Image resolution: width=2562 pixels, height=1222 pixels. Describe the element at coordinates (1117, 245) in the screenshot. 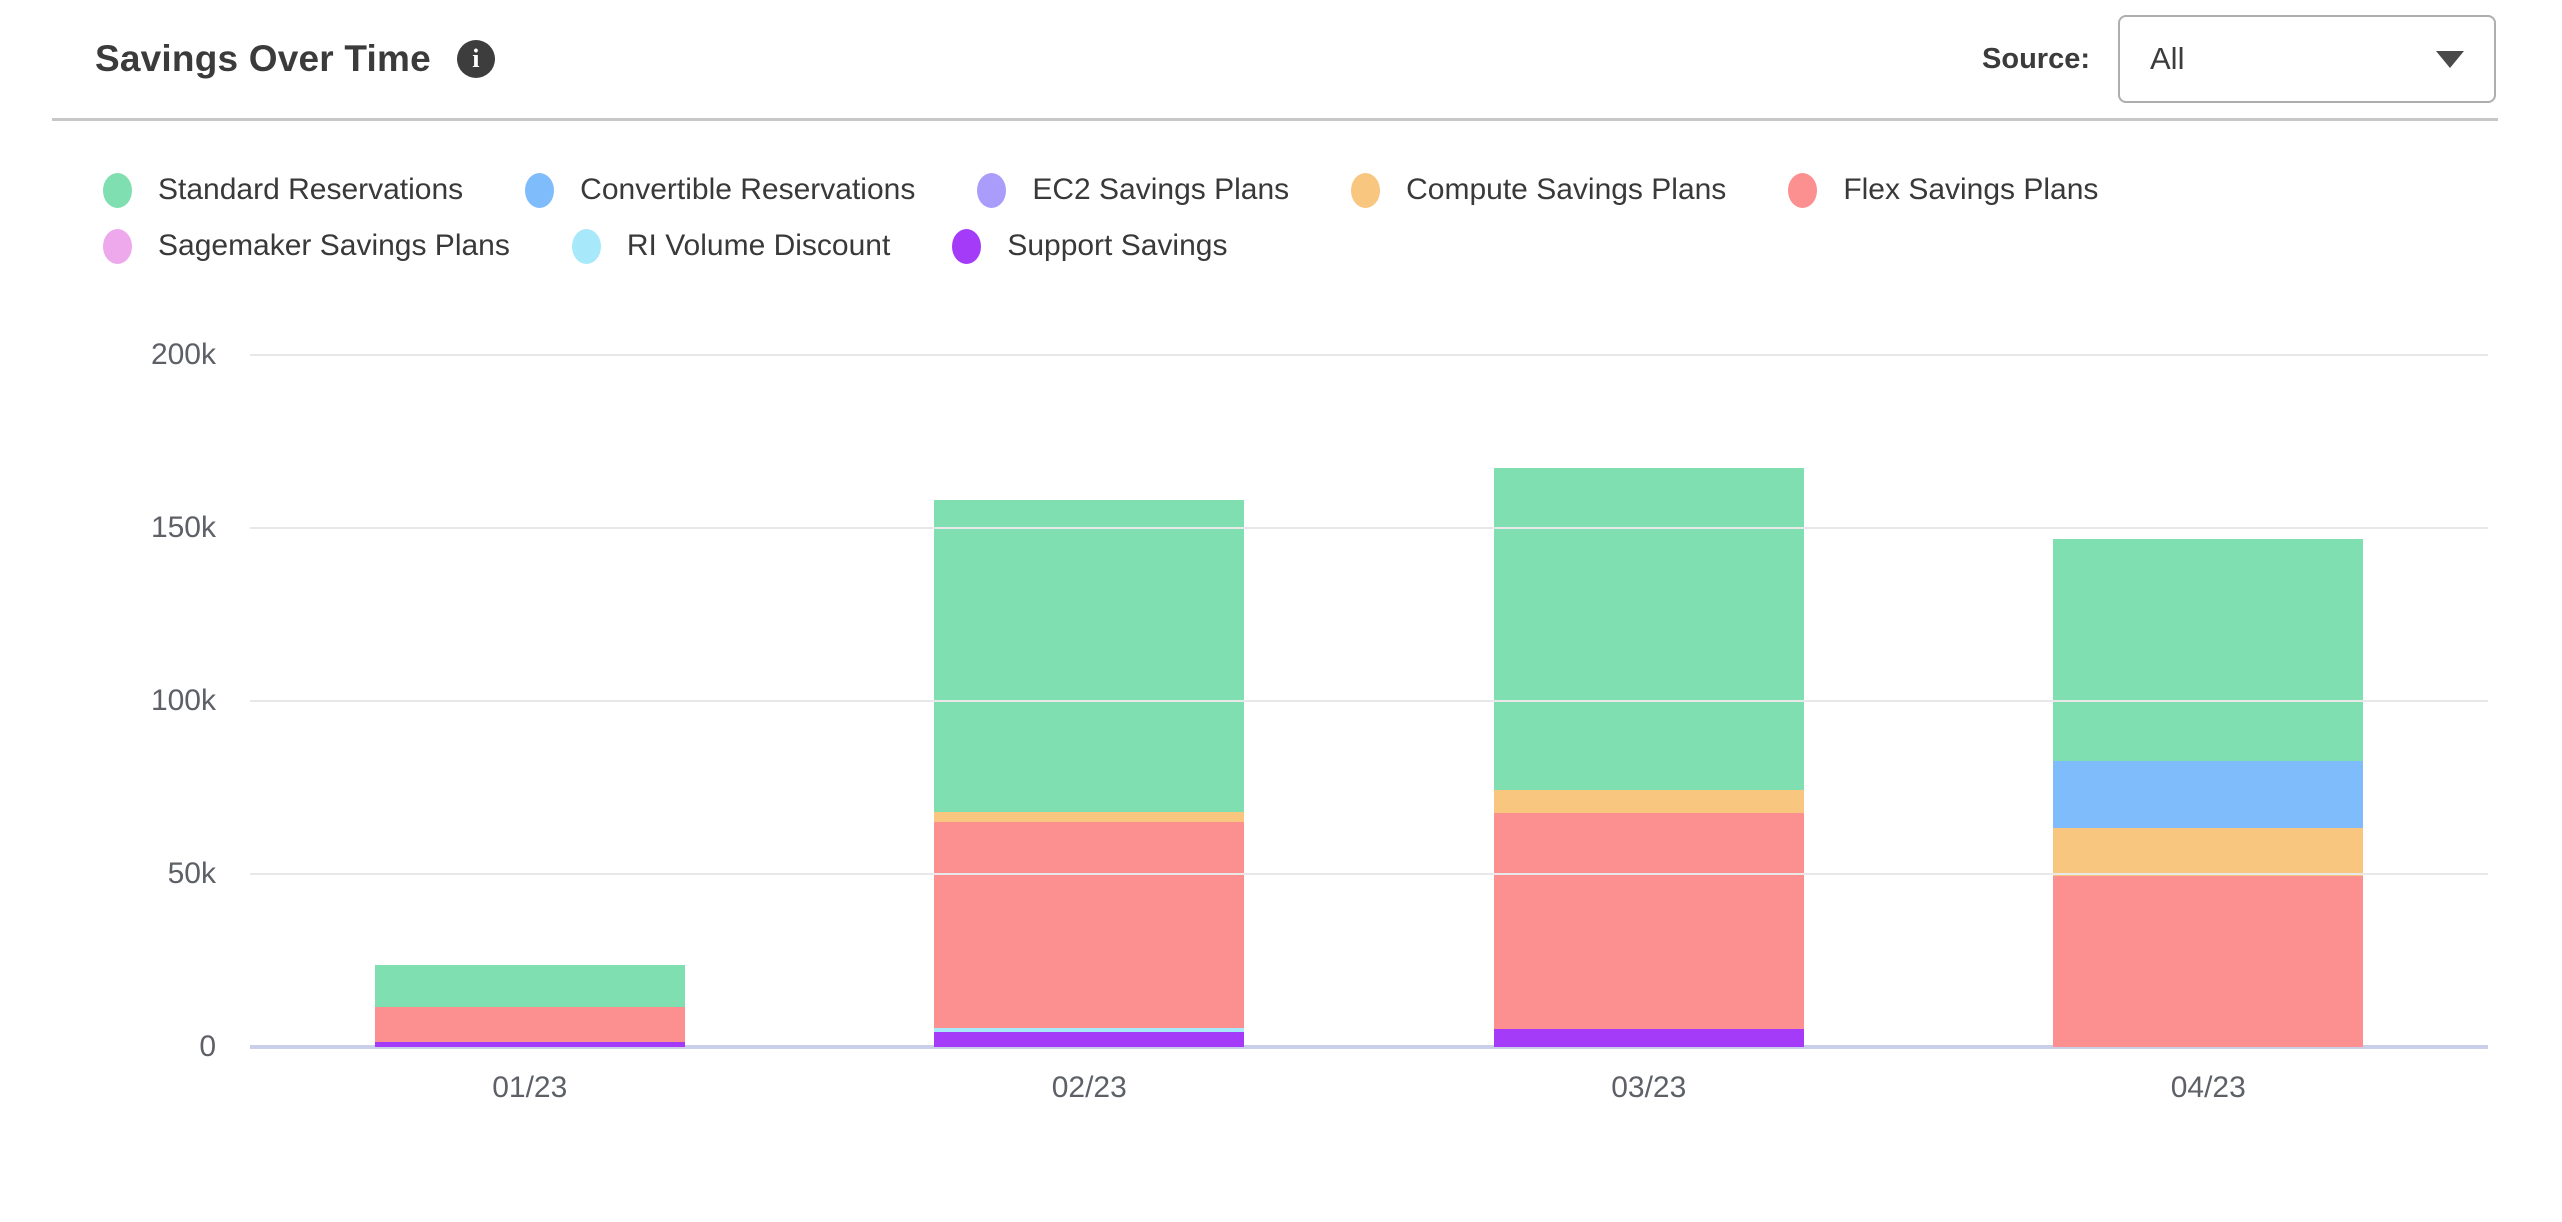

I see `legend-label: Support Savings` at that location.